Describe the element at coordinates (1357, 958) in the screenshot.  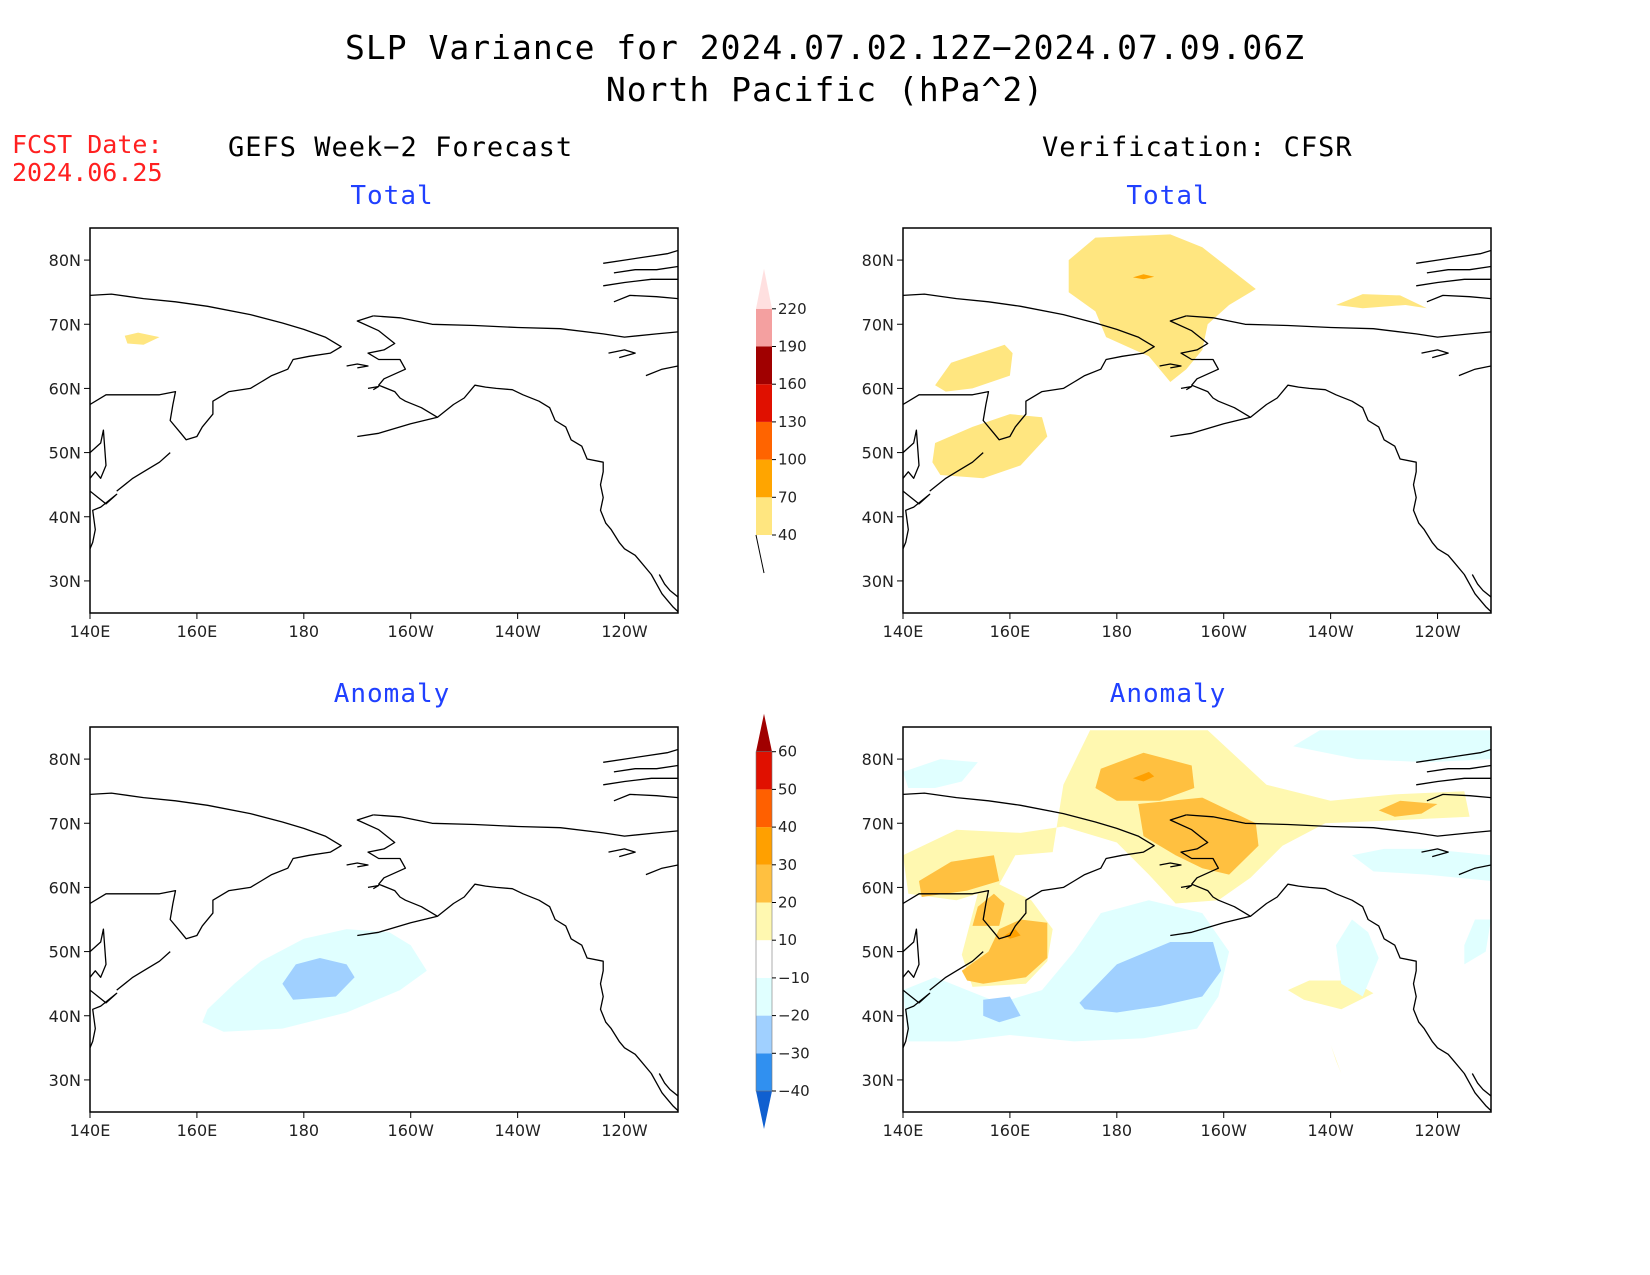
I see `contour--10--20-15` at that location.